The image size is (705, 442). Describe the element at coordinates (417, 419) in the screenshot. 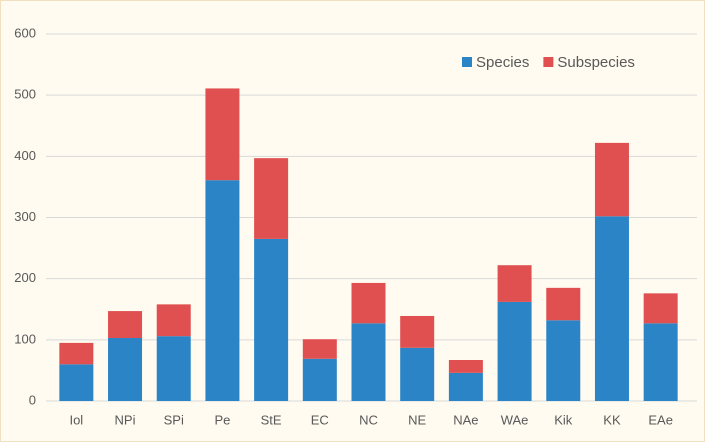

I see `x-tick-label: NE` at that location.